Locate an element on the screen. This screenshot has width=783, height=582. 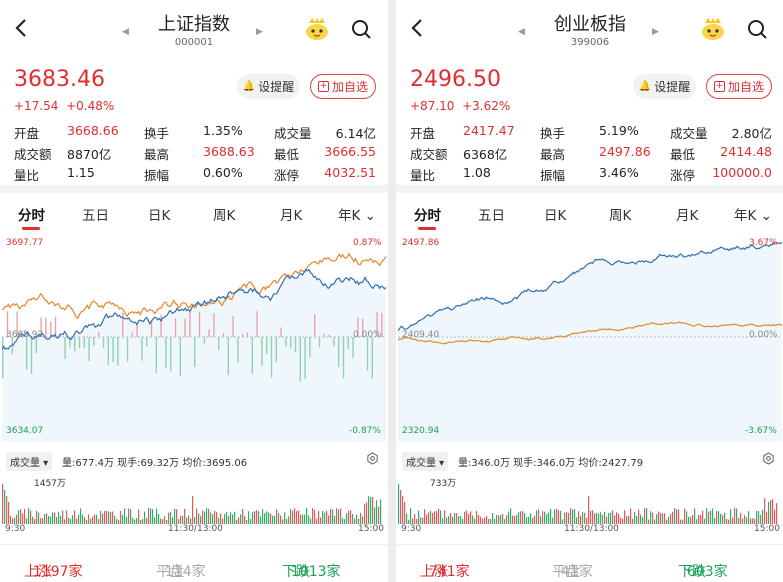
stats-row: 成交额 6368亿 最高 2497.86 最低 2414.48 is located at coordinates (591, 152).